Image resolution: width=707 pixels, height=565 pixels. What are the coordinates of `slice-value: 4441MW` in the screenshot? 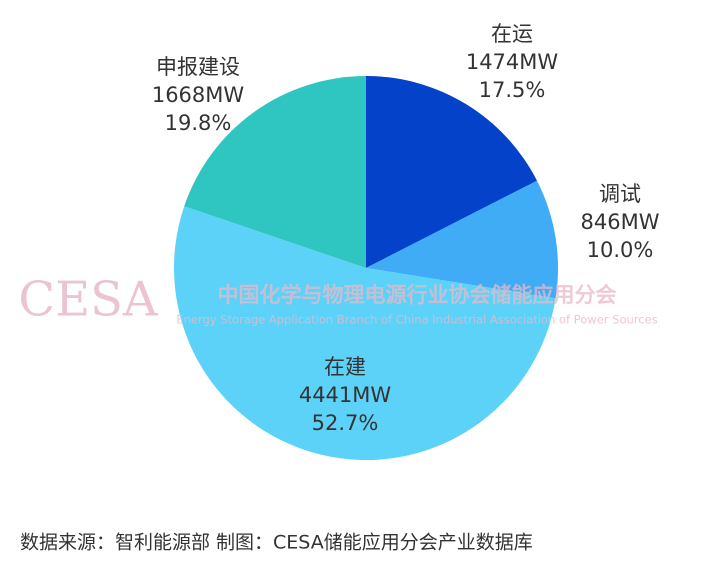 It's located at (345, 395).